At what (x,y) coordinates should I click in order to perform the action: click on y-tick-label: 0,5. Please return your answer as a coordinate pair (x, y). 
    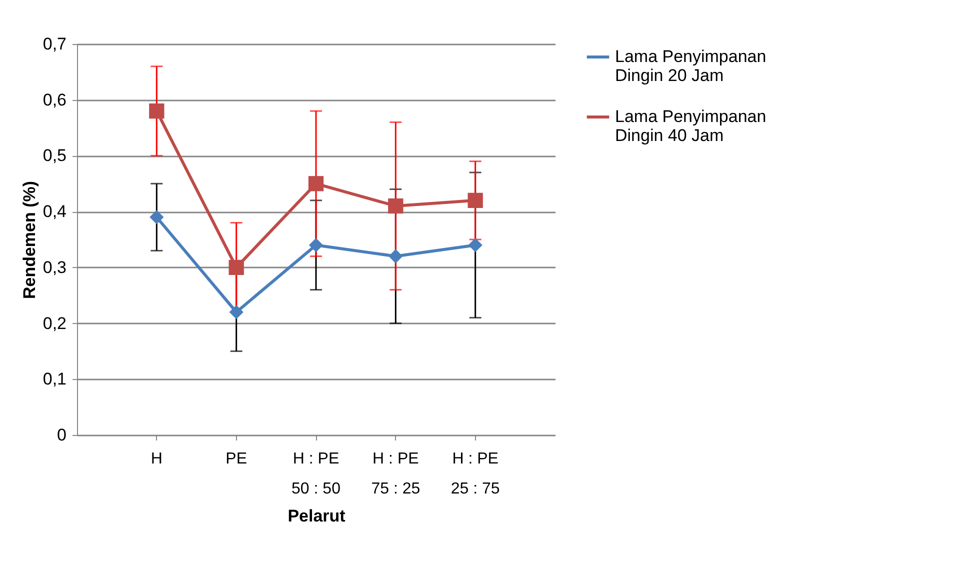
    Looking at the image, I should click on (54, 156).